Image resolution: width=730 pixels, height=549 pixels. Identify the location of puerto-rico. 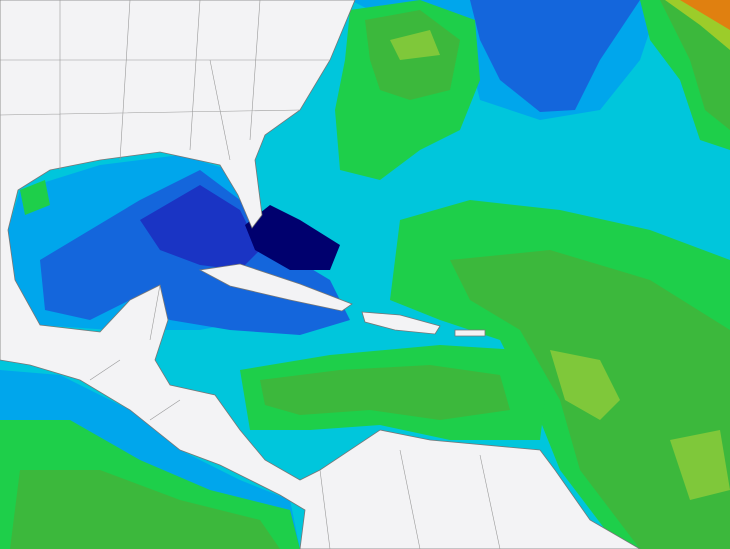
(470, 333).